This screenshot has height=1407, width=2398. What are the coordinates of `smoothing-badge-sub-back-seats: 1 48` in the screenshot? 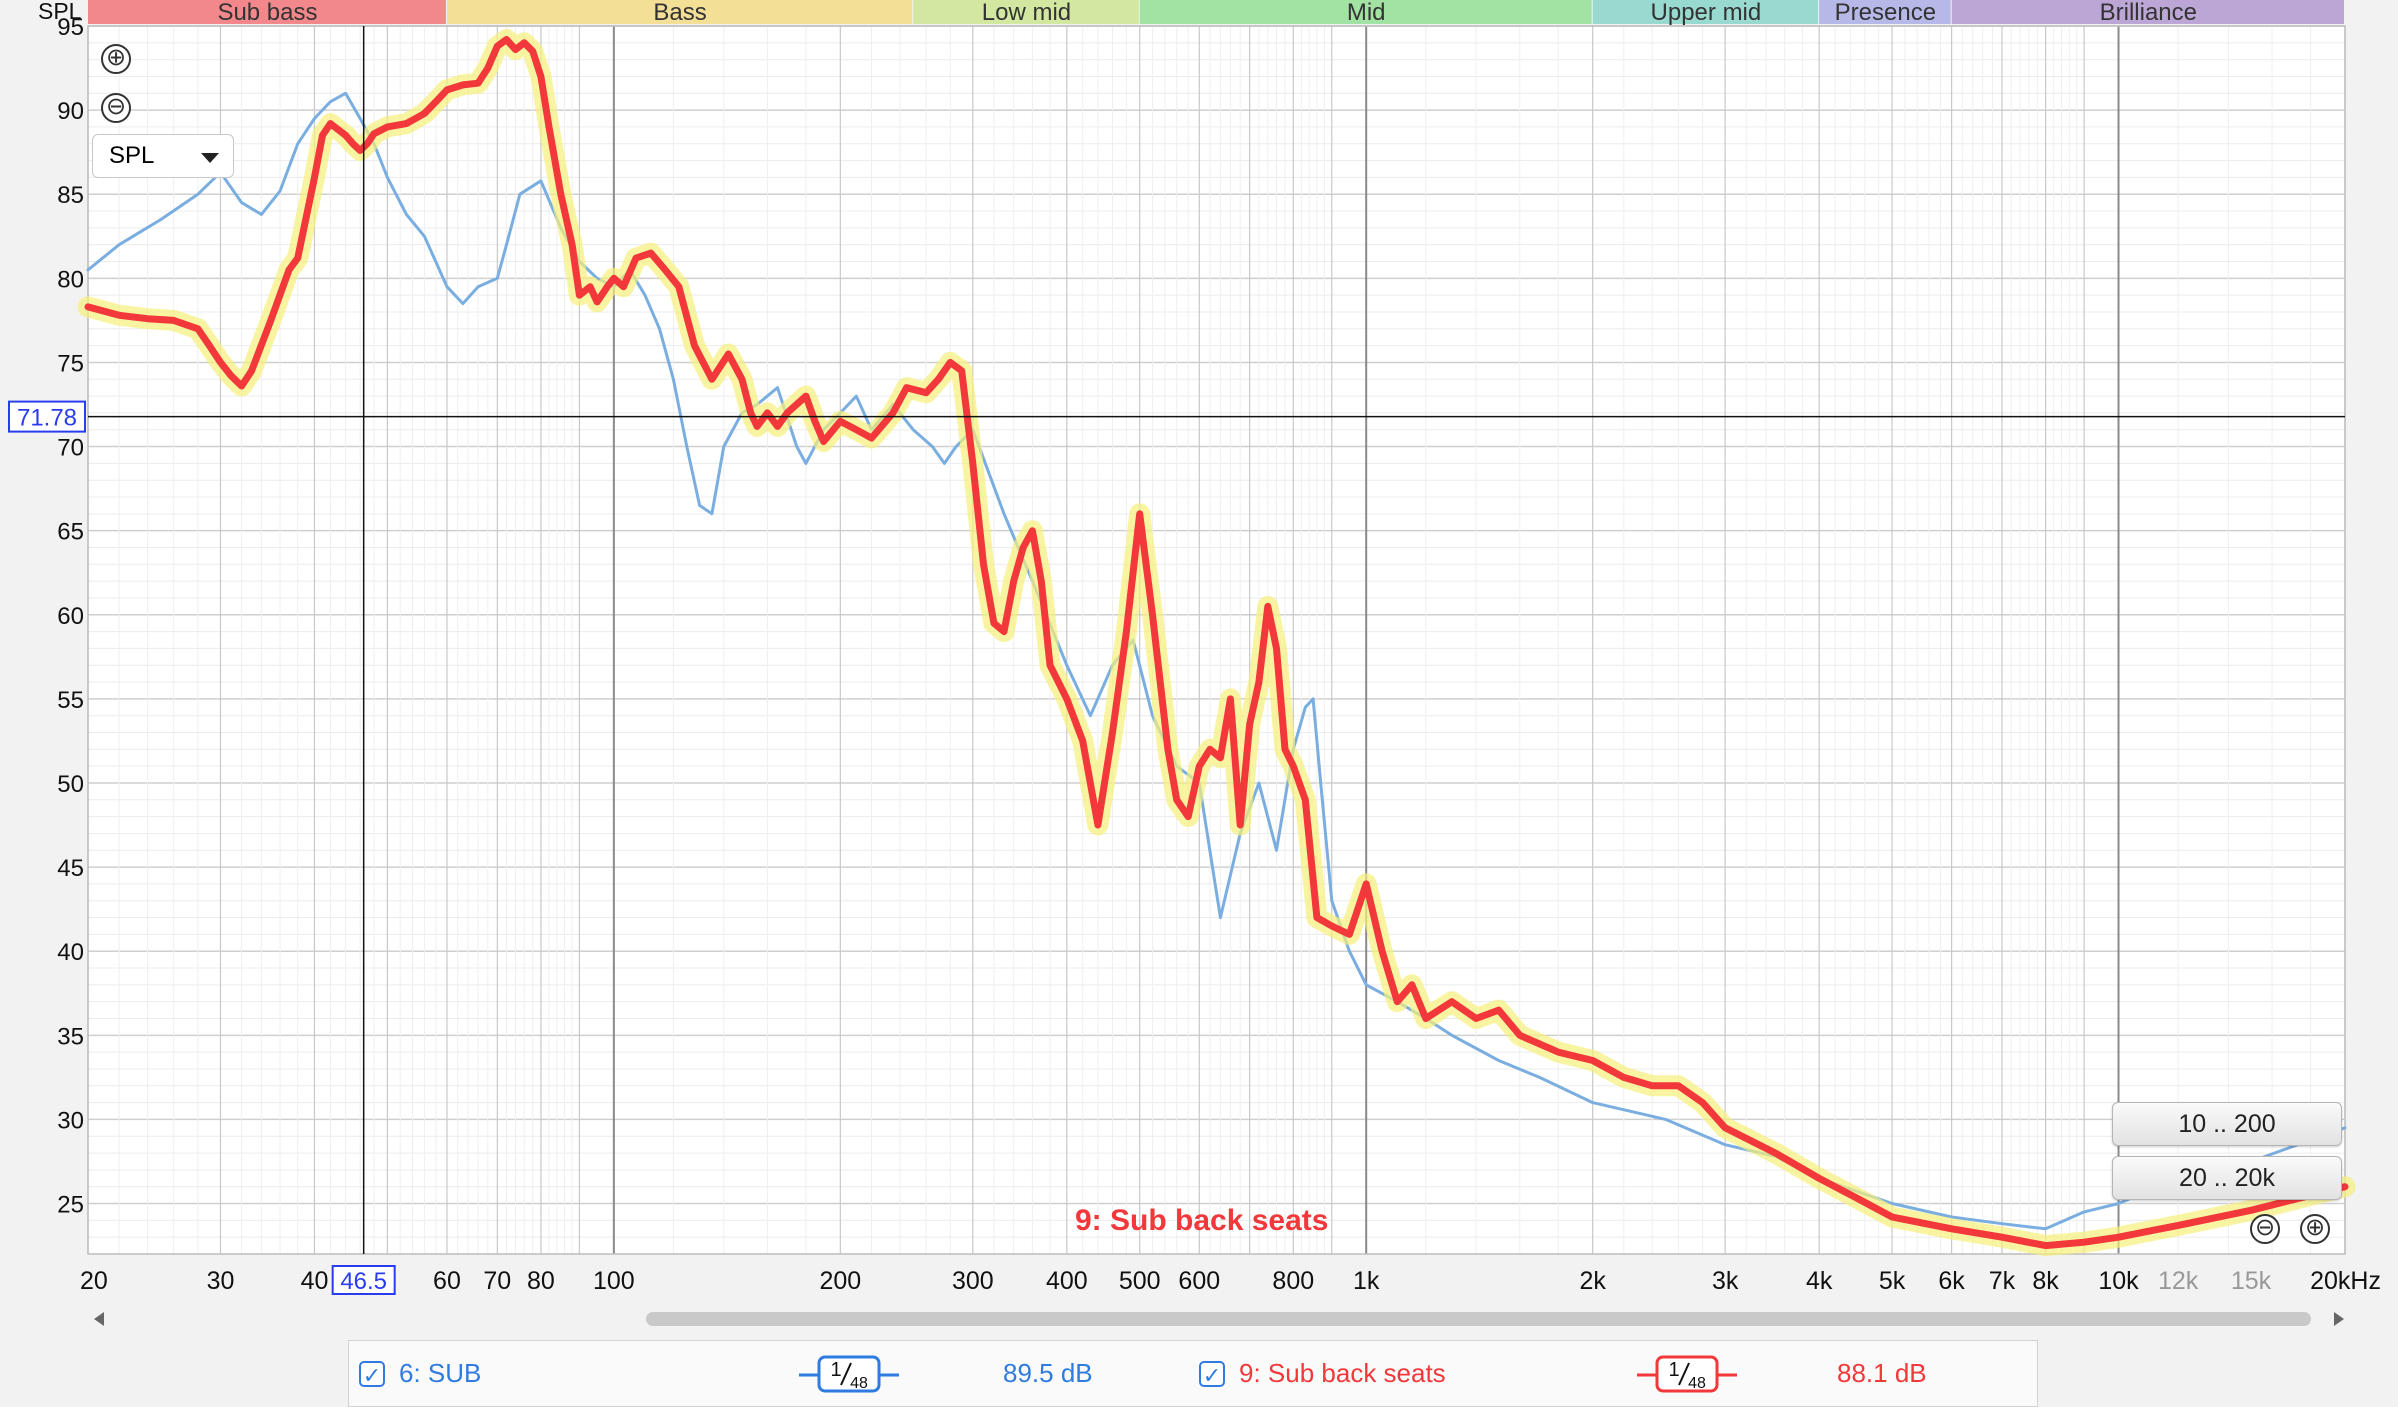 It's located at (1687, 1374).